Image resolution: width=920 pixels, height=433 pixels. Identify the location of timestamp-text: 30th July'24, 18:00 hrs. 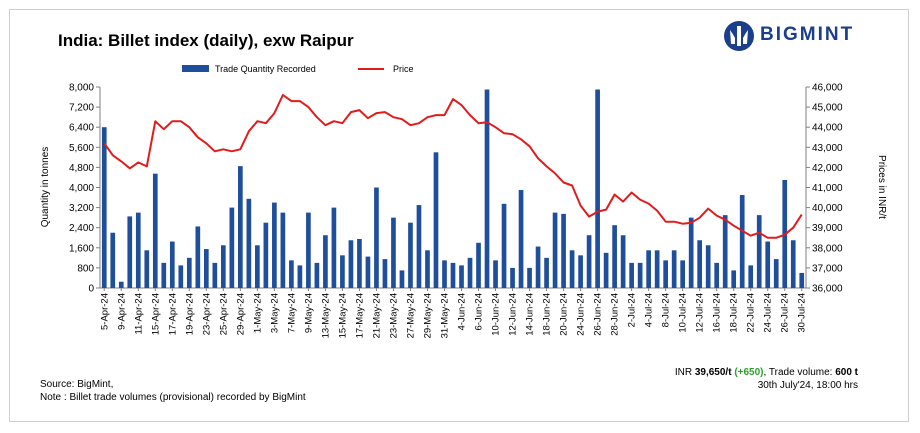
(807, 385).